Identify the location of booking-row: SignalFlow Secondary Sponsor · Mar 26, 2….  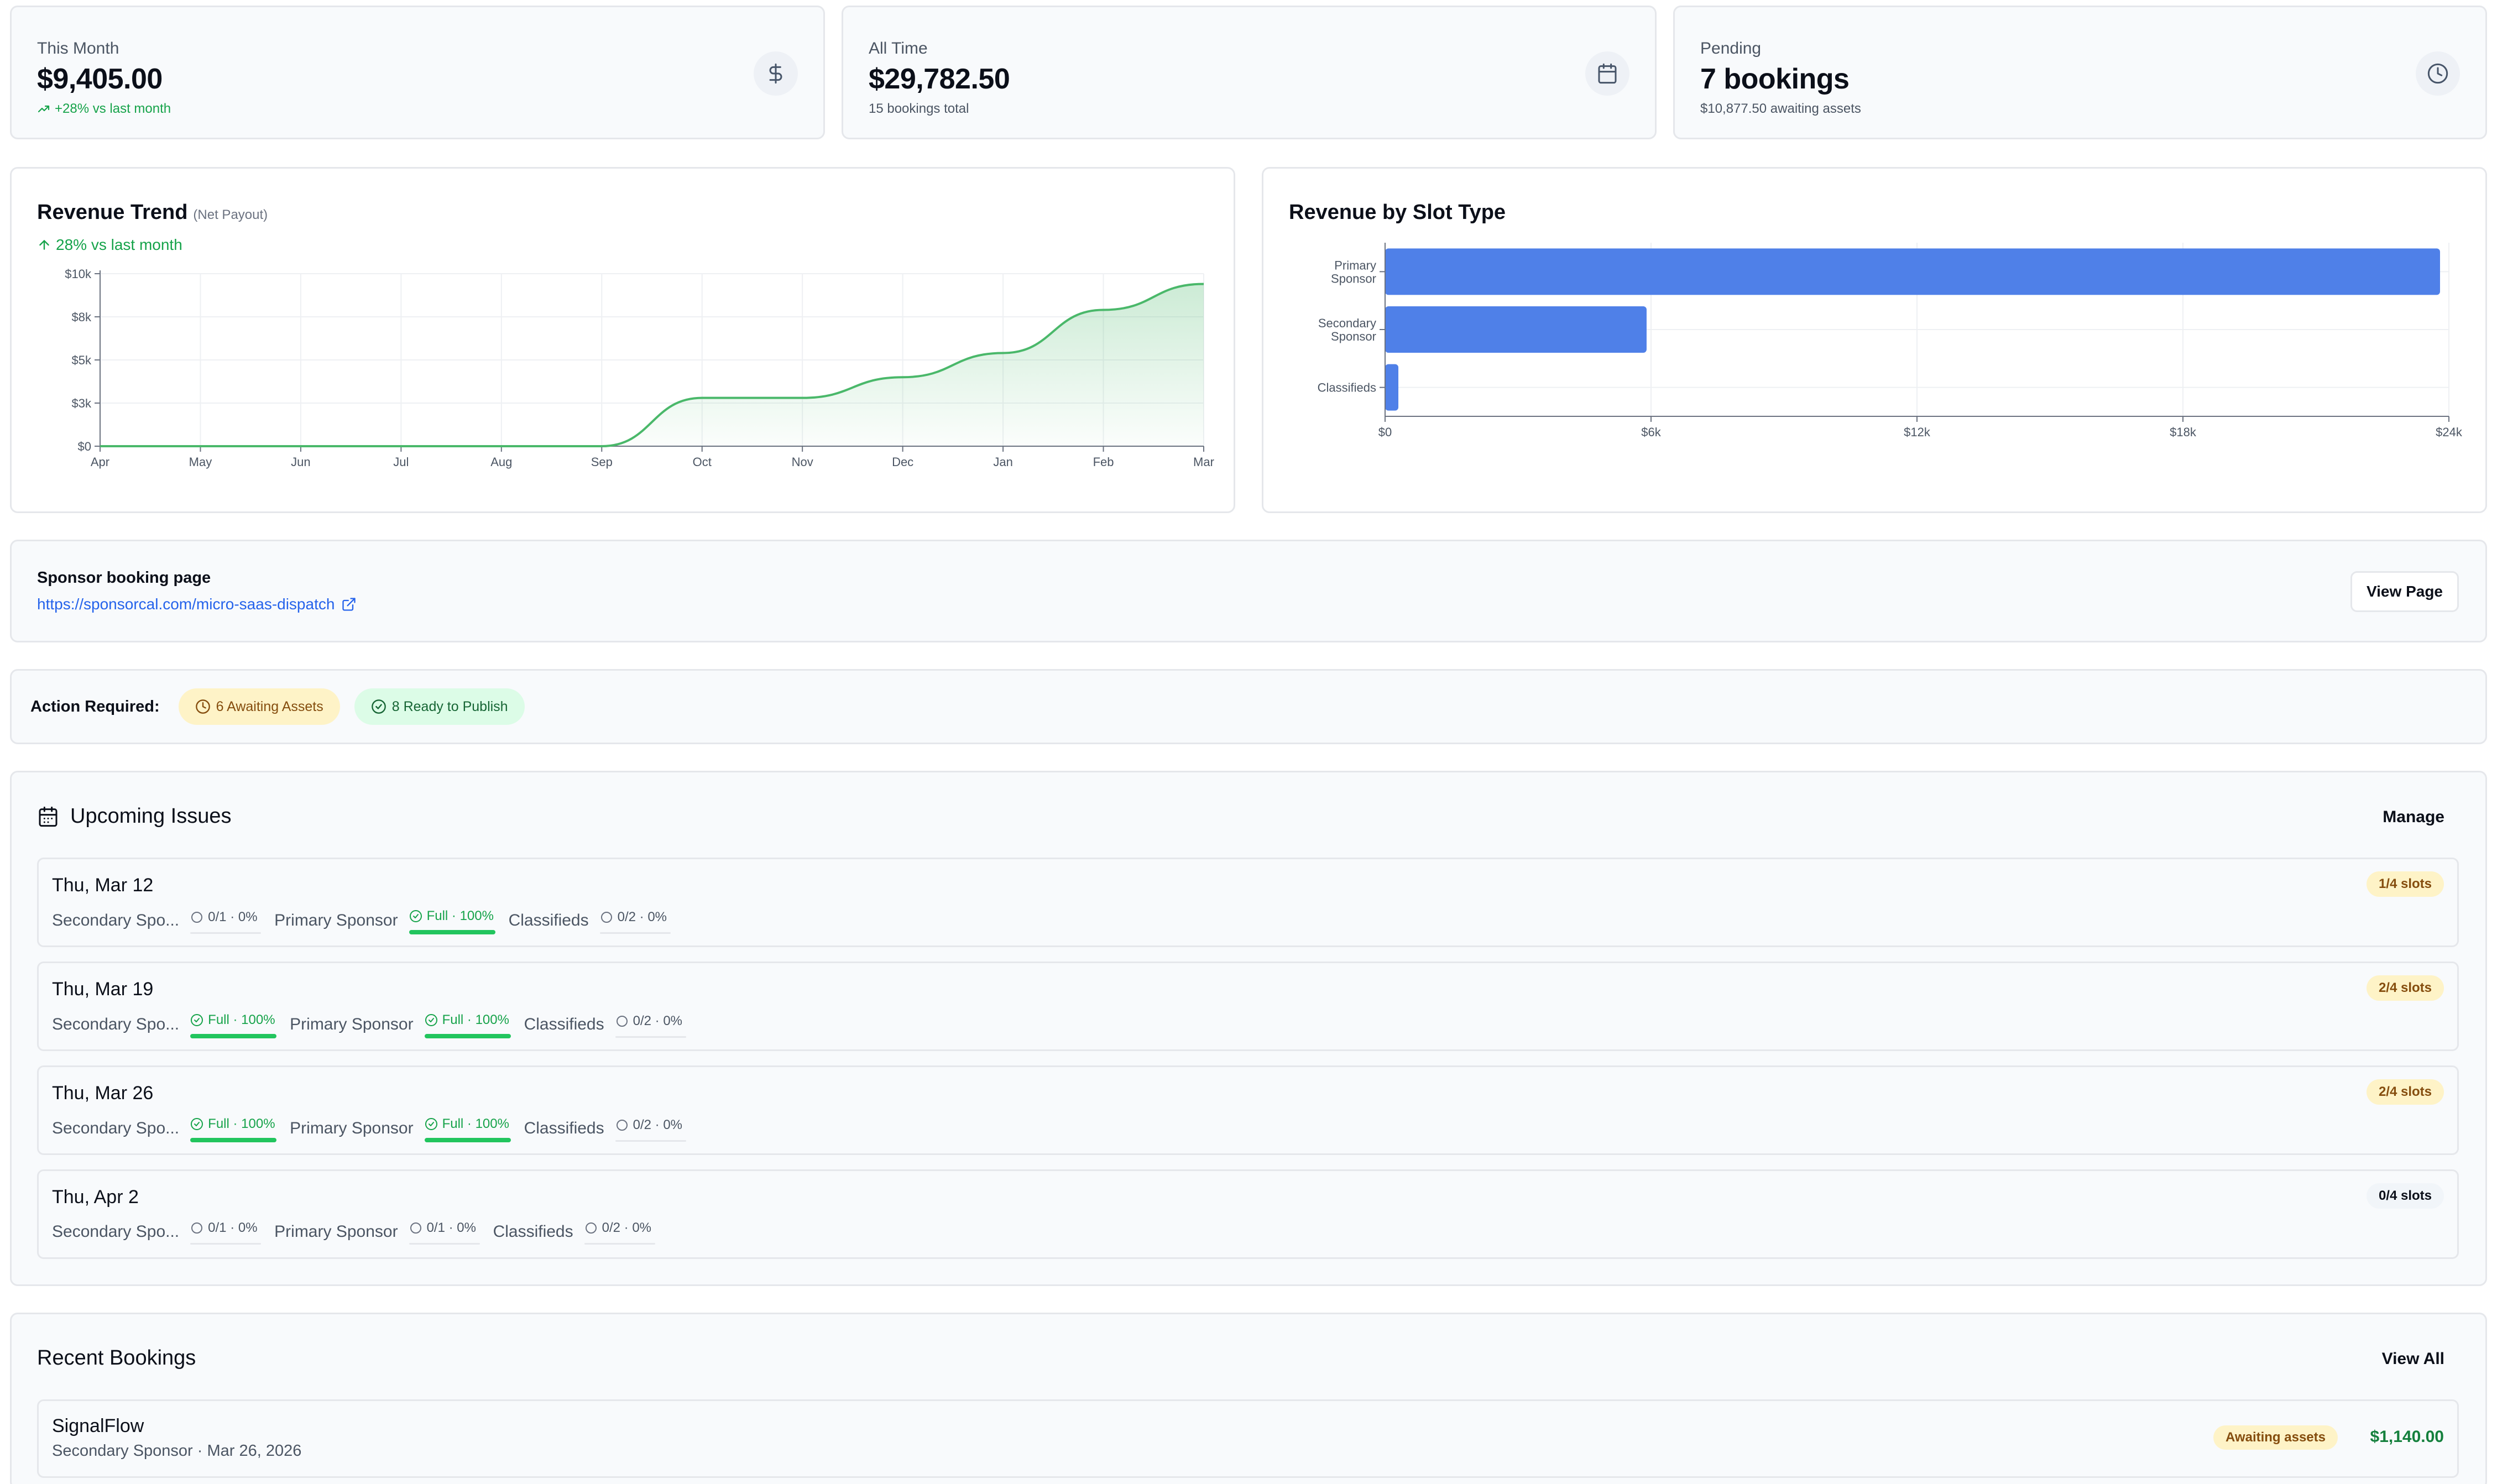
(1248, 1438).